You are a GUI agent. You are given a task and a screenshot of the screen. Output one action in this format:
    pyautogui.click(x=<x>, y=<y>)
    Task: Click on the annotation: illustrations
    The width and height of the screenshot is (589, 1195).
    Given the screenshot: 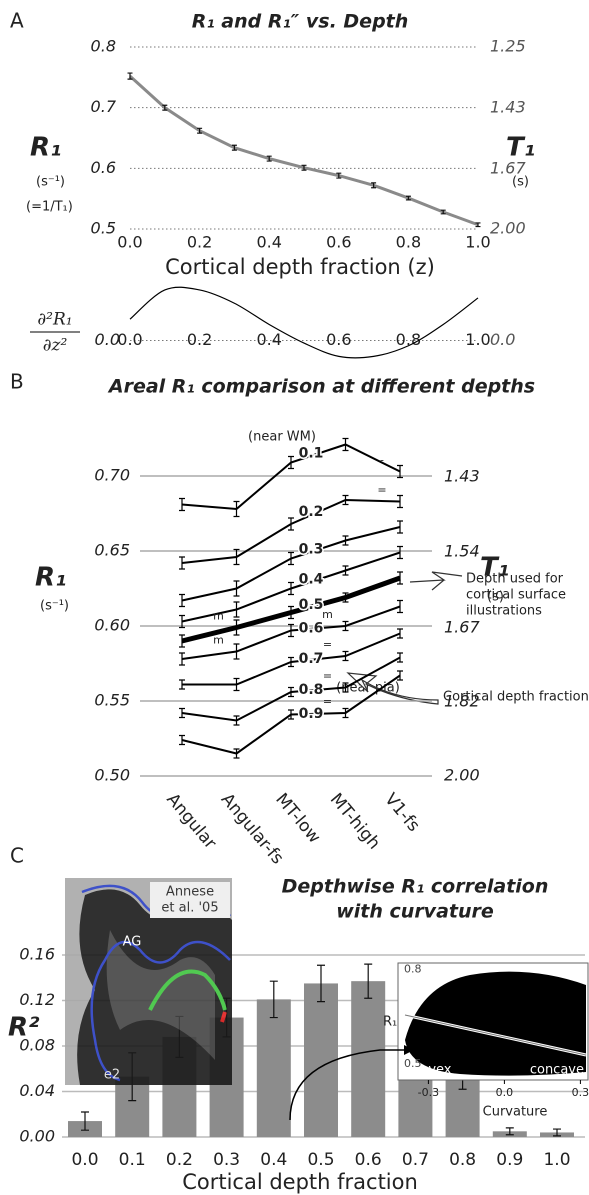 What is the action you would take?
    pyautogui.click(x=504, y=611)
    